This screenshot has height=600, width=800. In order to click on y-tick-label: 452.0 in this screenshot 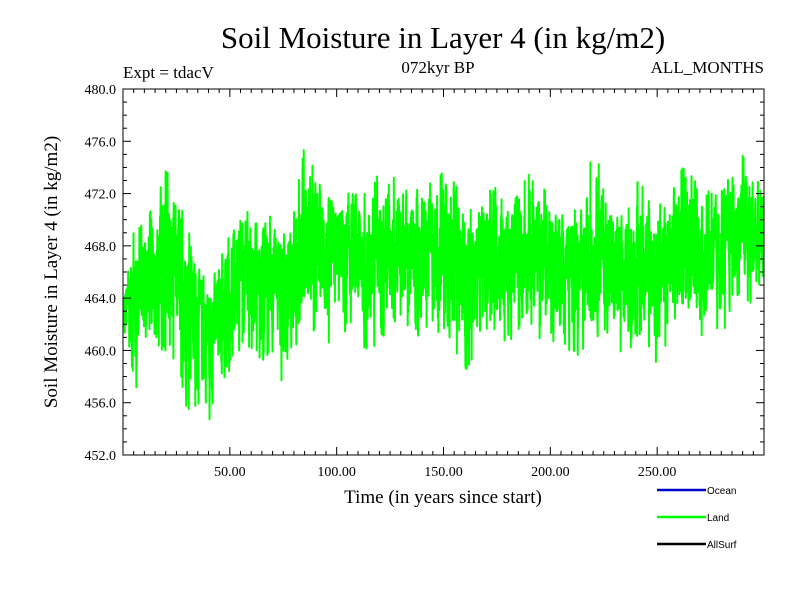, I will do `click(101, 456)`.